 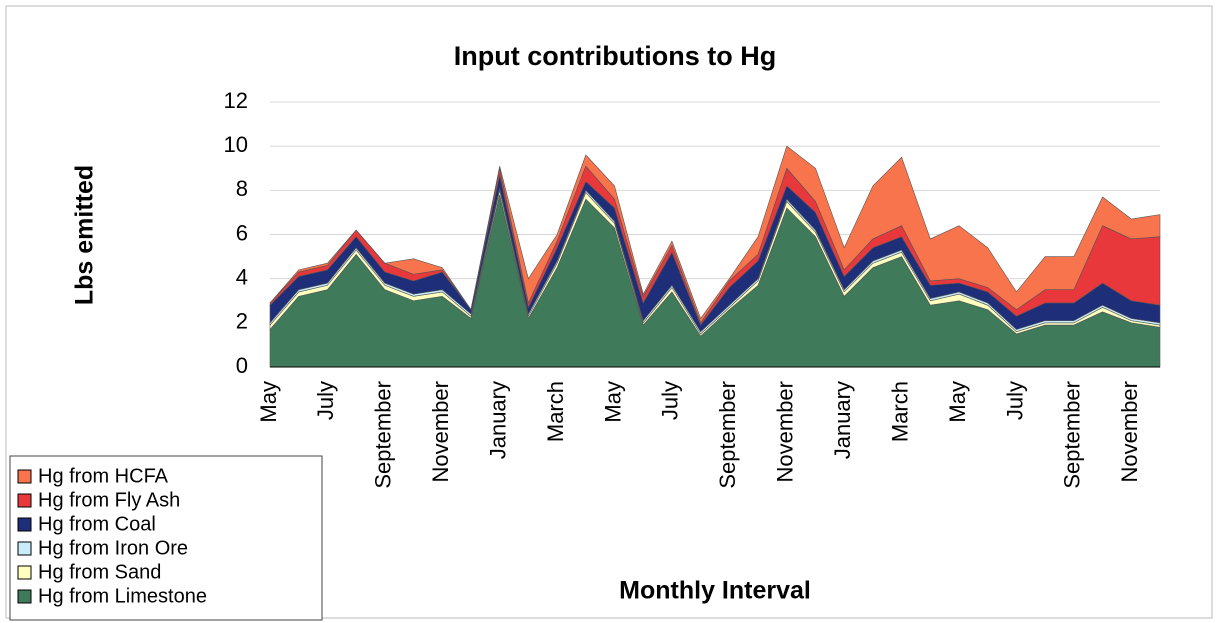 I want to click on y-tick-label: 8, so click(x=242, y=188).